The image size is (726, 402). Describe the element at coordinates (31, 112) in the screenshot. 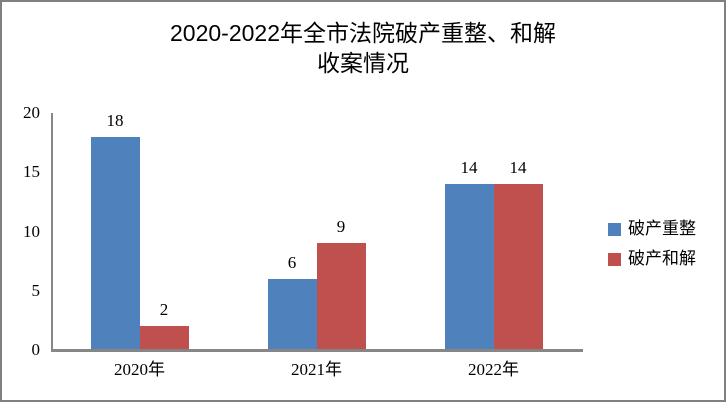

I see `y-tick-label: 20` at that location.